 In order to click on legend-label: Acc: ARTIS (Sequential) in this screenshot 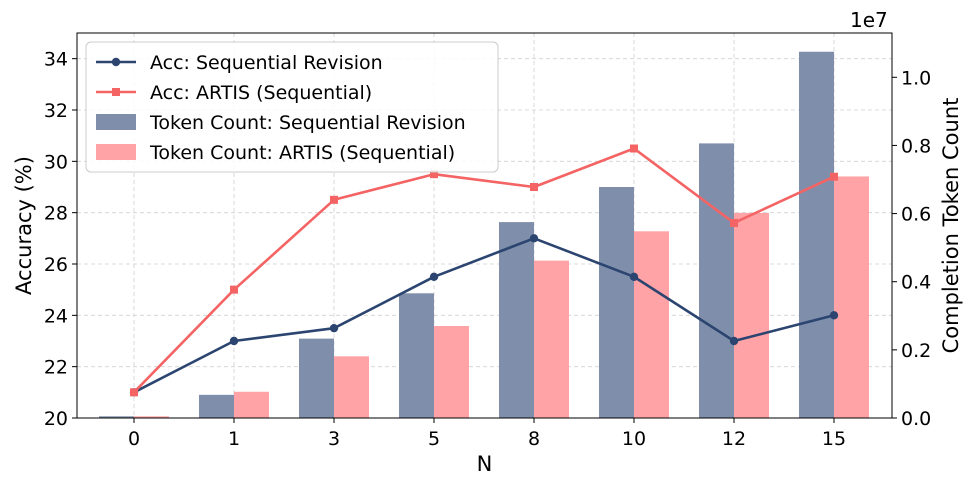, I will do `click(261, 93)`.